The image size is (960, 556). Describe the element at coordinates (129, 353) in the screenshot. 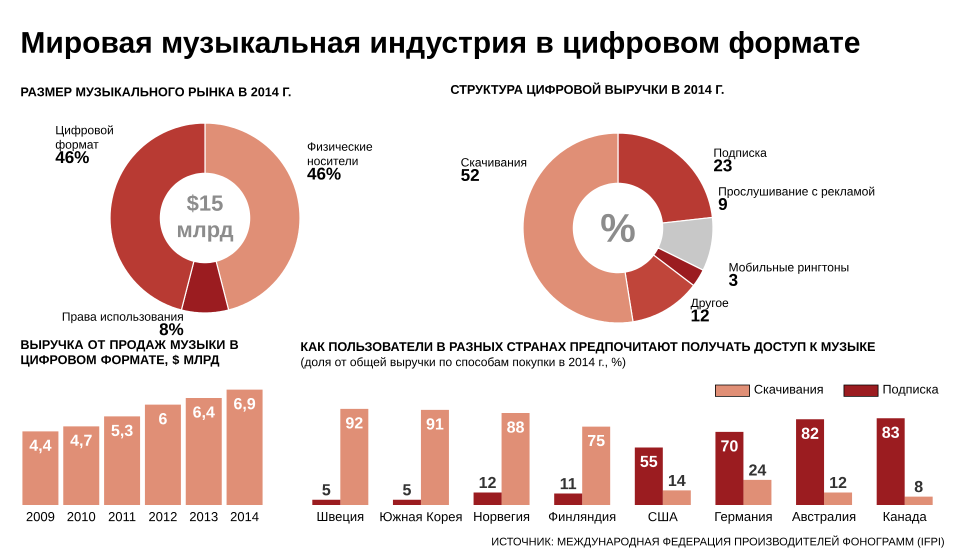

I see `chart-title: ВЫРУЧКА ОТ ПРОДАЖ МУЗЫКИ В ЦИФРОВОМ ФОРМАТЕ, $ МЛРД` at that location.